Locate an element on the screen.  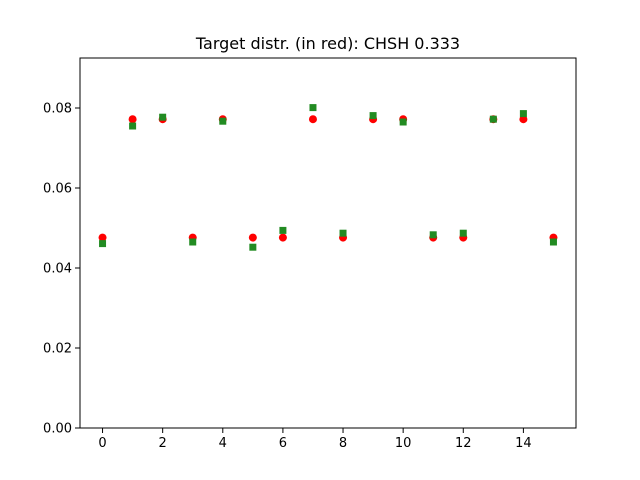
x-tick-label: 6 is located at coordinates (283, 443).